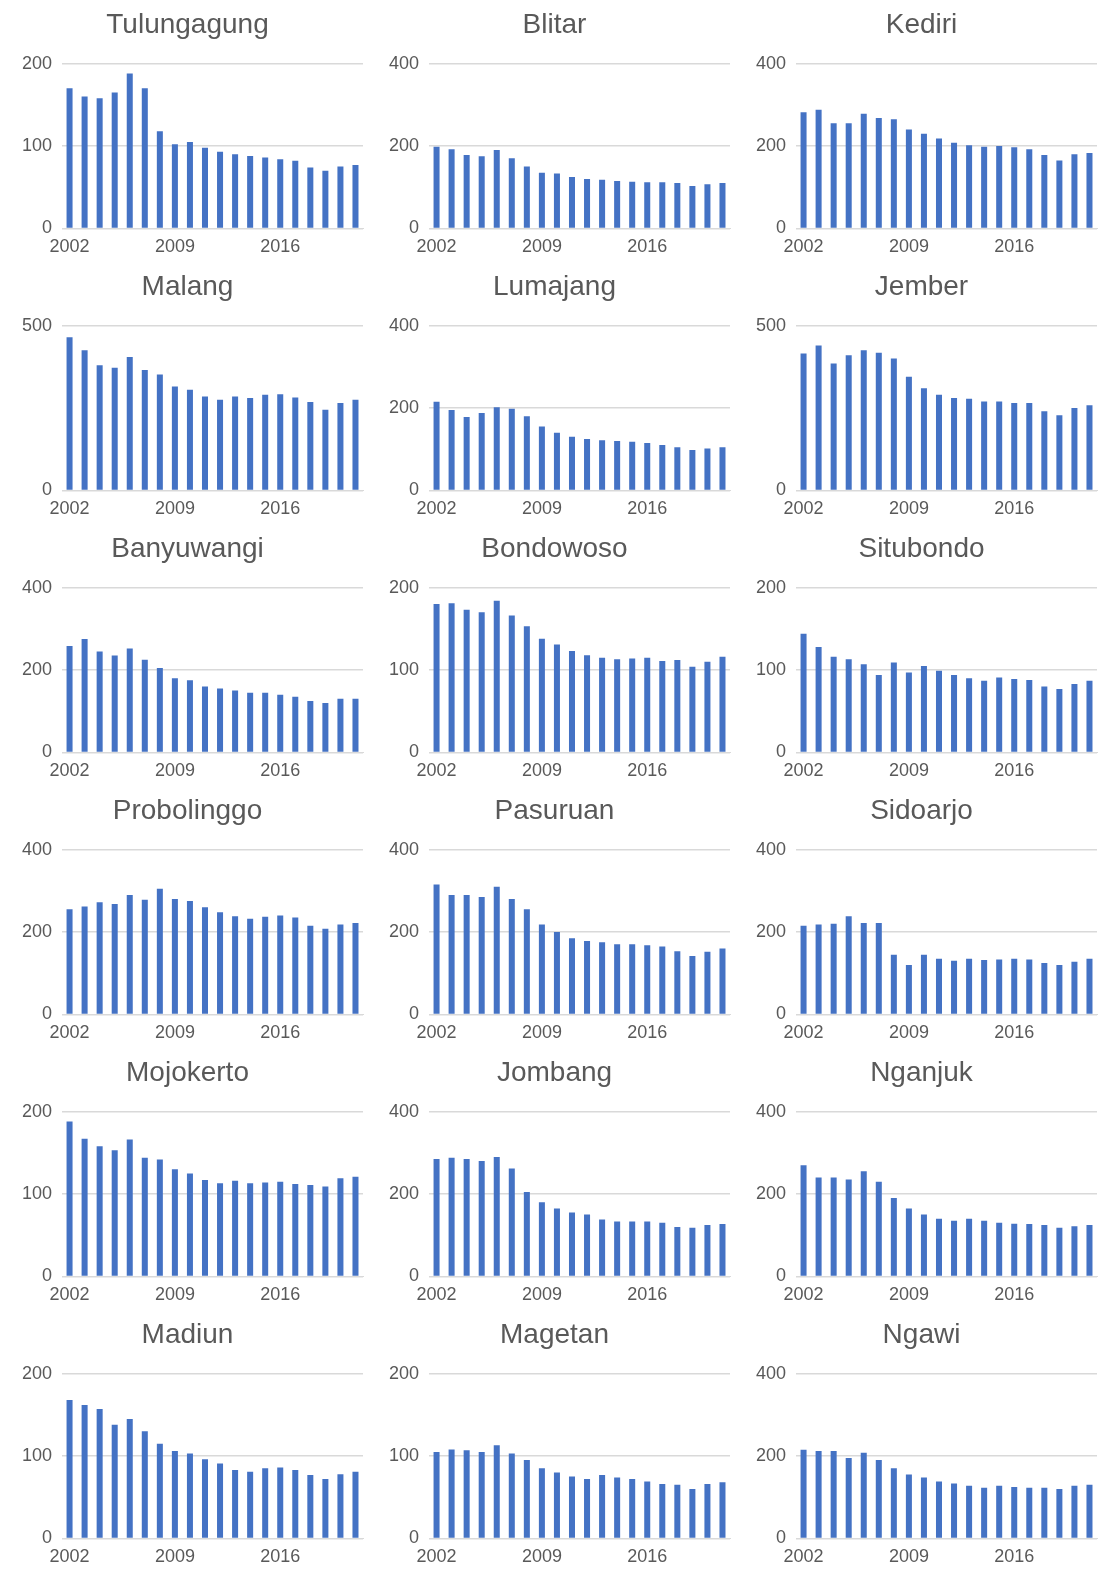  What do you see at coordinates (771, 324) in the screenshot?
I see `y-tick-label: 500` at bounding box center [771, 324].